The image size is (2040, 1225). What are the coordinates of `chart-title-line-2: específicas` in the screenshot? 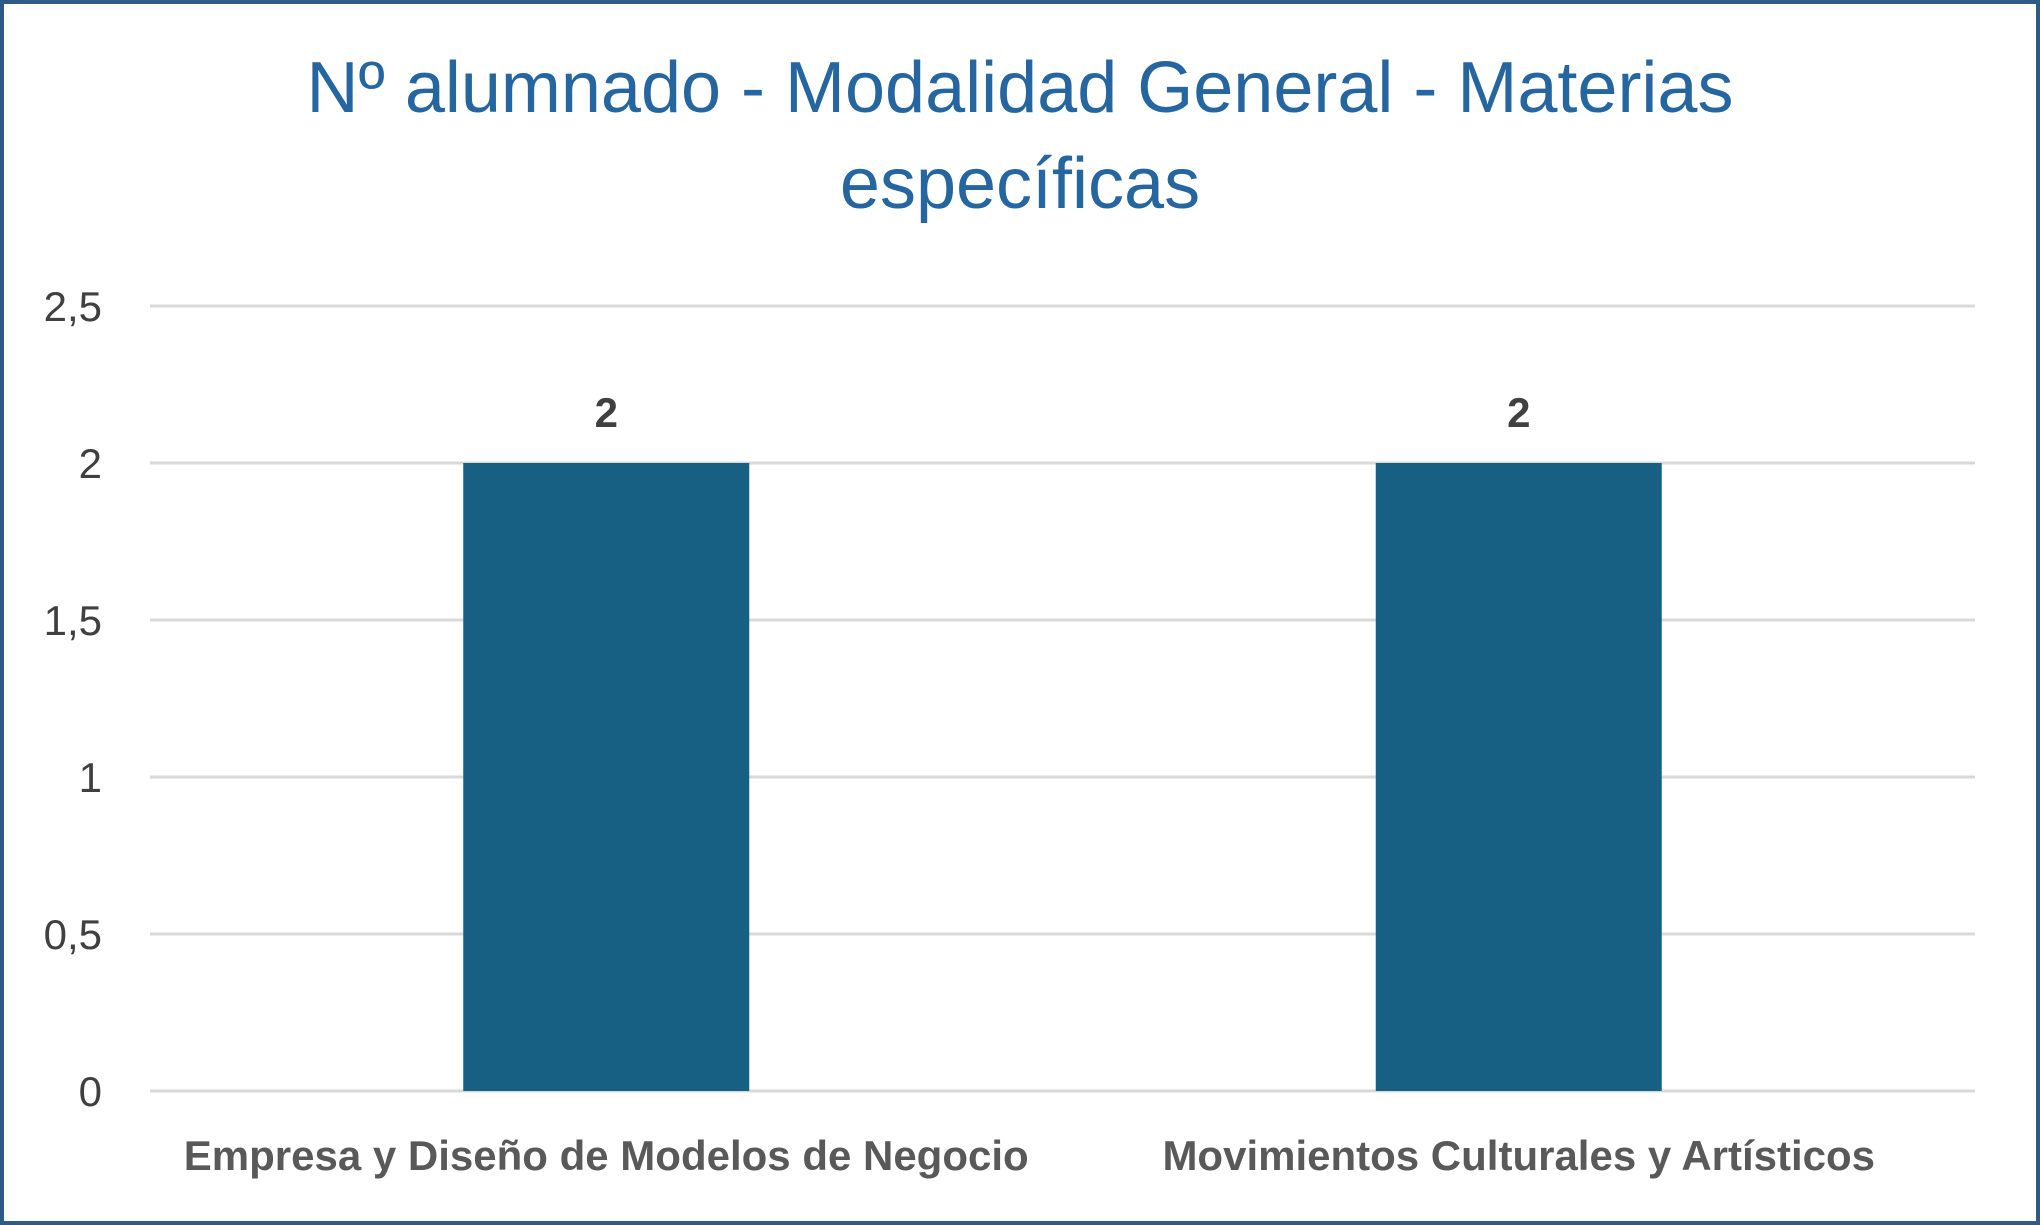 It's located at (1020, 184).